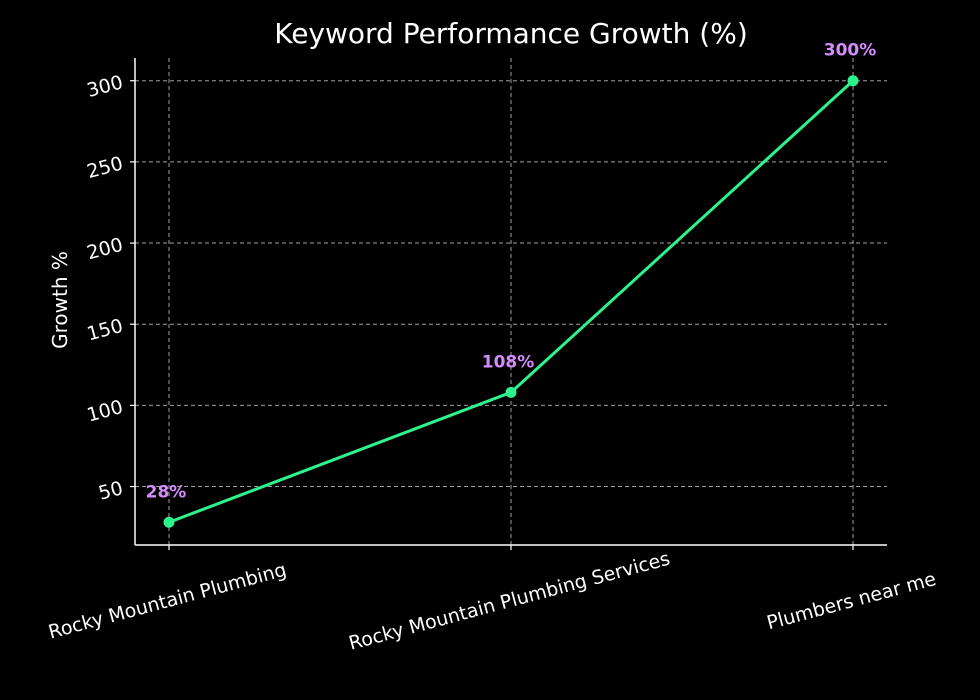  What do you see at coordinates (105, 167) in the screenshot?
I see `y-tick-label: 250` at bounding box center [105, 167].